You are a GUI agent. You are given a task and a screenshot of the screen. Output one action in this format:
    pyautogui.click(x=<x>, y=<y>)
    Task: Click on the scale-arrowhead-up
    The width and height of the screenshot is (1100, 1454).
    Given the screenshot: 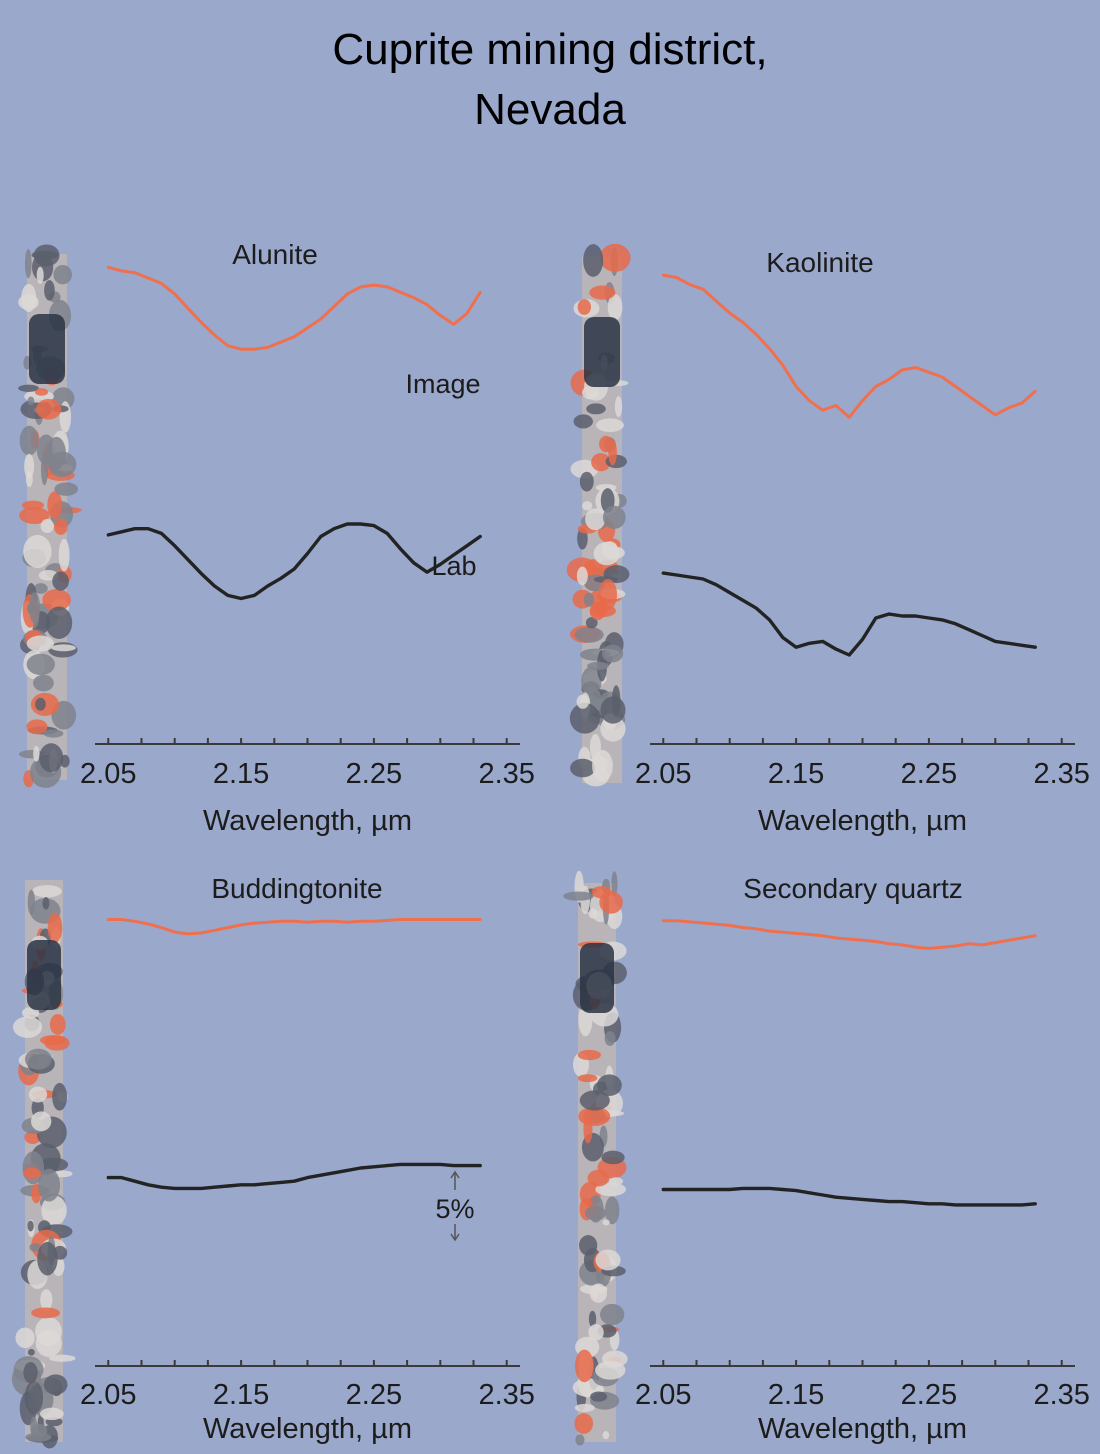 What is the action you would take?
    pyautogui.click(x=455, y=1174)
    